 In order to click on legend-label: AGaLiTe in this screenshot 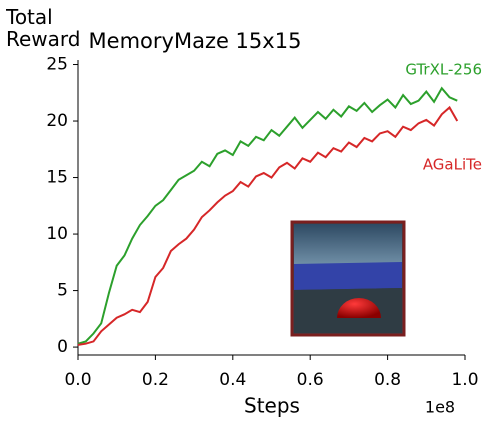, I will do `click(452, 165)`.